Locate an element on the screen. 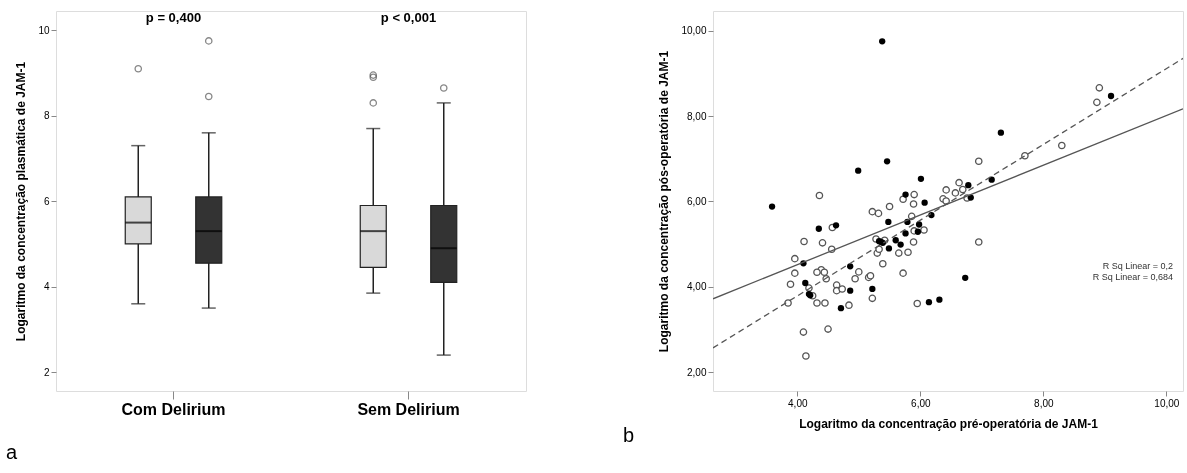 The image size is (1187, 473). annotation: R Sq Linear = 0,684 is located at coordinates (1132, 277).